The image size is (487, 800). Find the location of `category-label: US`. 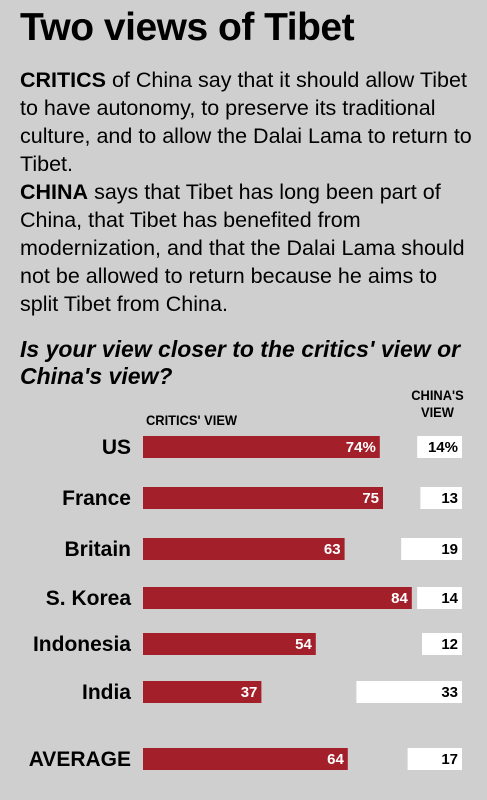

category-label: US is located at coordinates (116, 447).